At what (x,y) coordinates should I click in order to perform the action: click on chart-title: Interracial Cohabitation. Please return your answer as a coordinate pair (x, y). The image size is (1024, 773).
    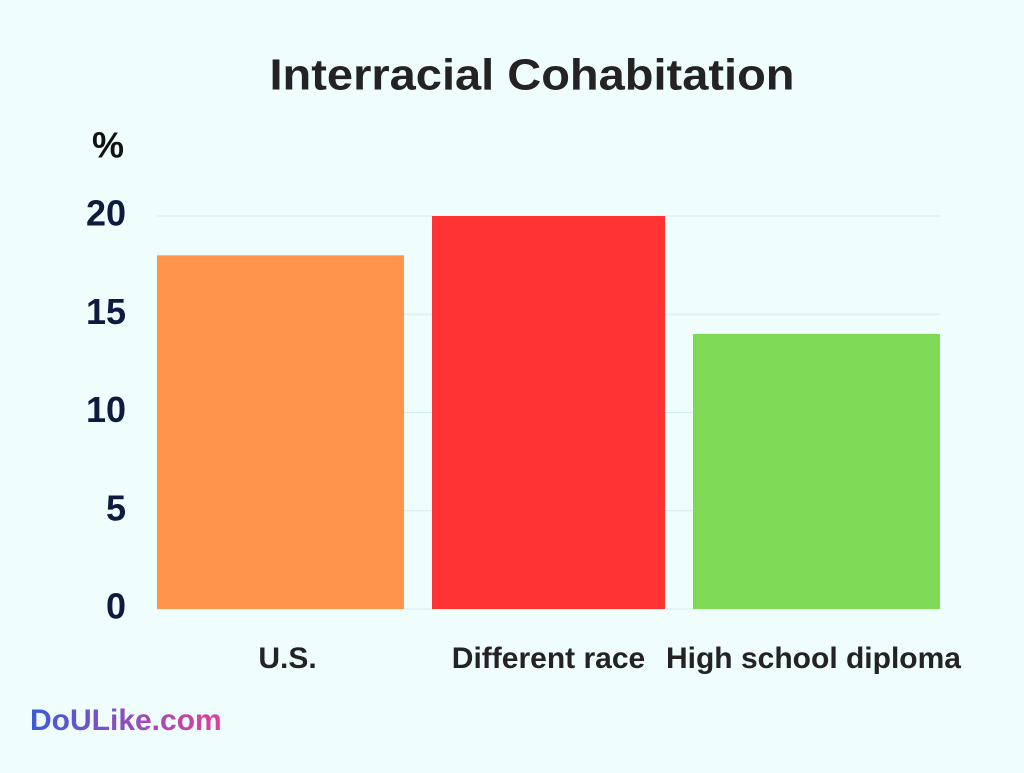
    Looking at the image, I should click on (532, 75).